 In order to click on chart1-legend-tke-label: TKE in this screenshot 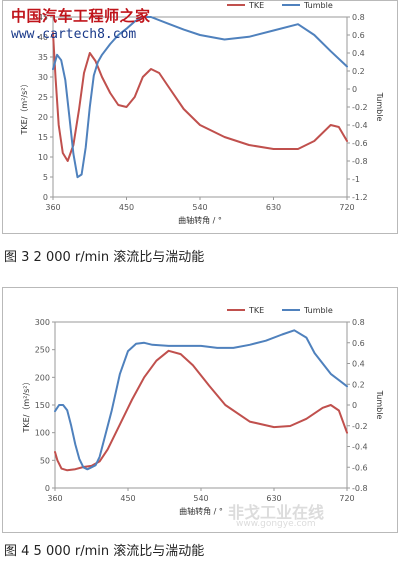, I will do `click(256, 5)`.